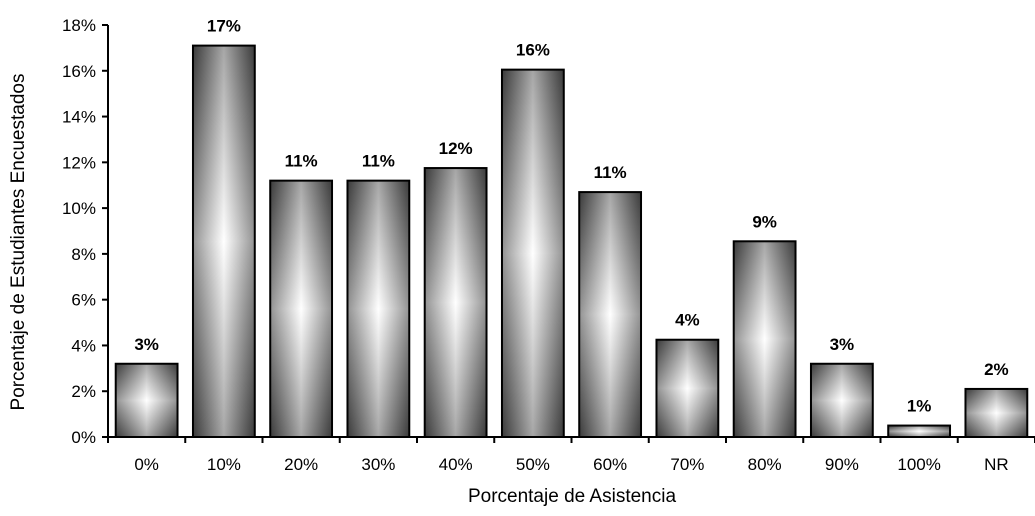 The width and height of the screenshot is (1035, 516). What do you see at coordinates (687, 320) in the screenshot?
I see `bar-data-label: 4%` at bounding box center [687, 320].